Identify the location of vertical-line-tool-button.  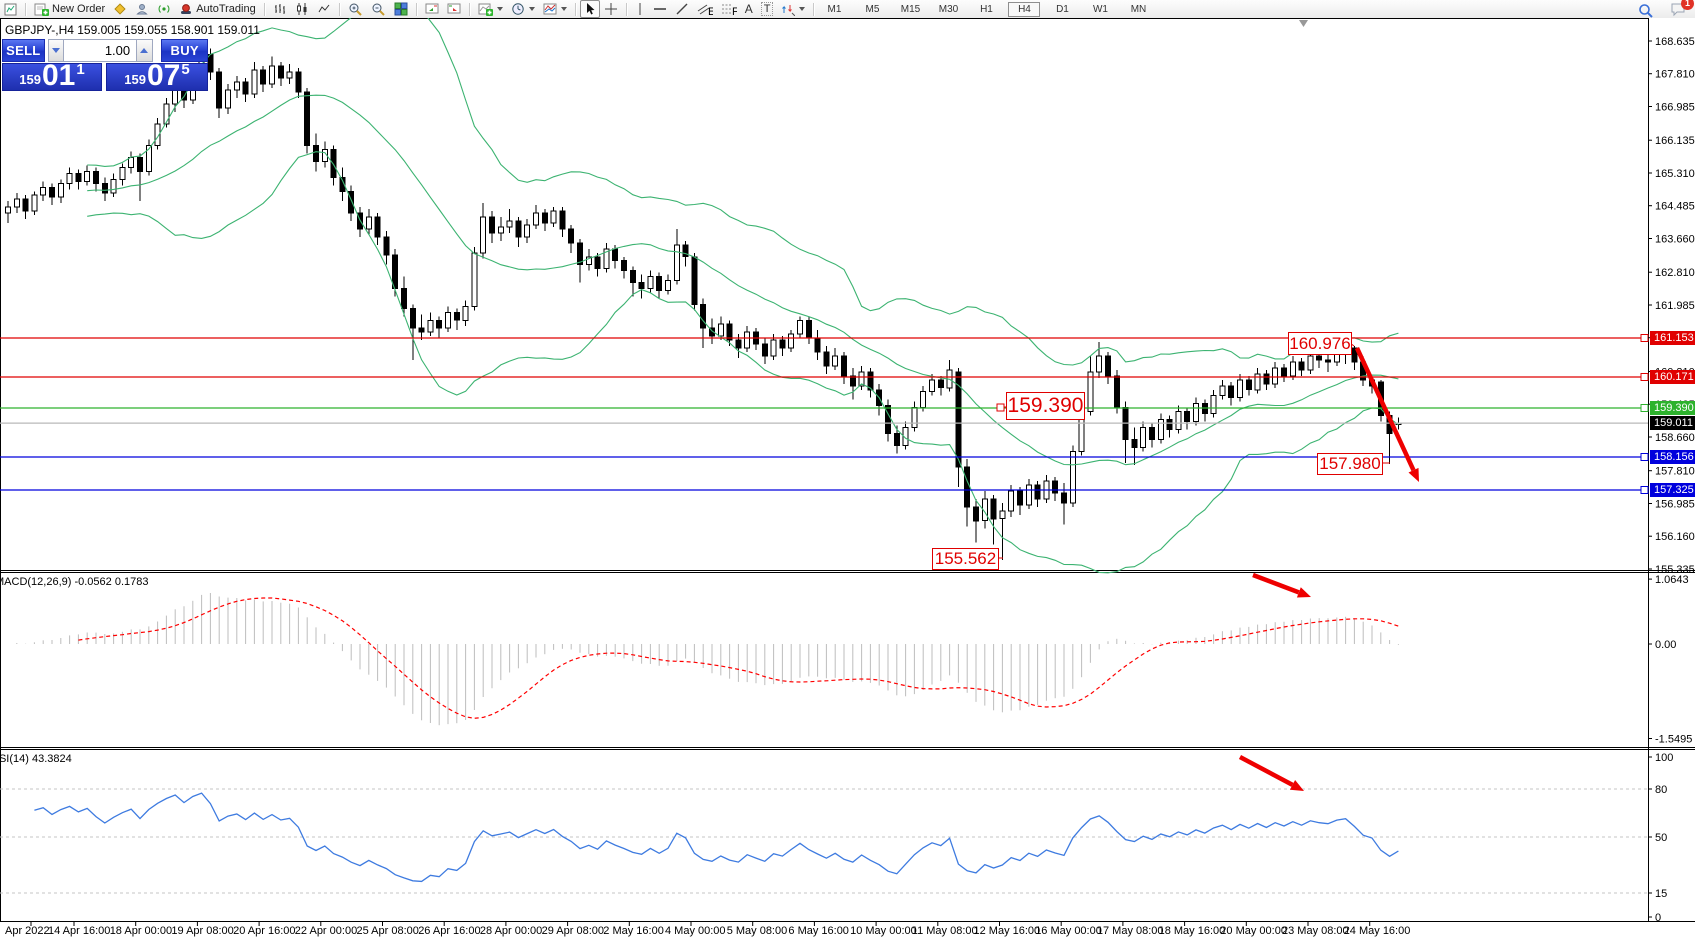
(640, 9).